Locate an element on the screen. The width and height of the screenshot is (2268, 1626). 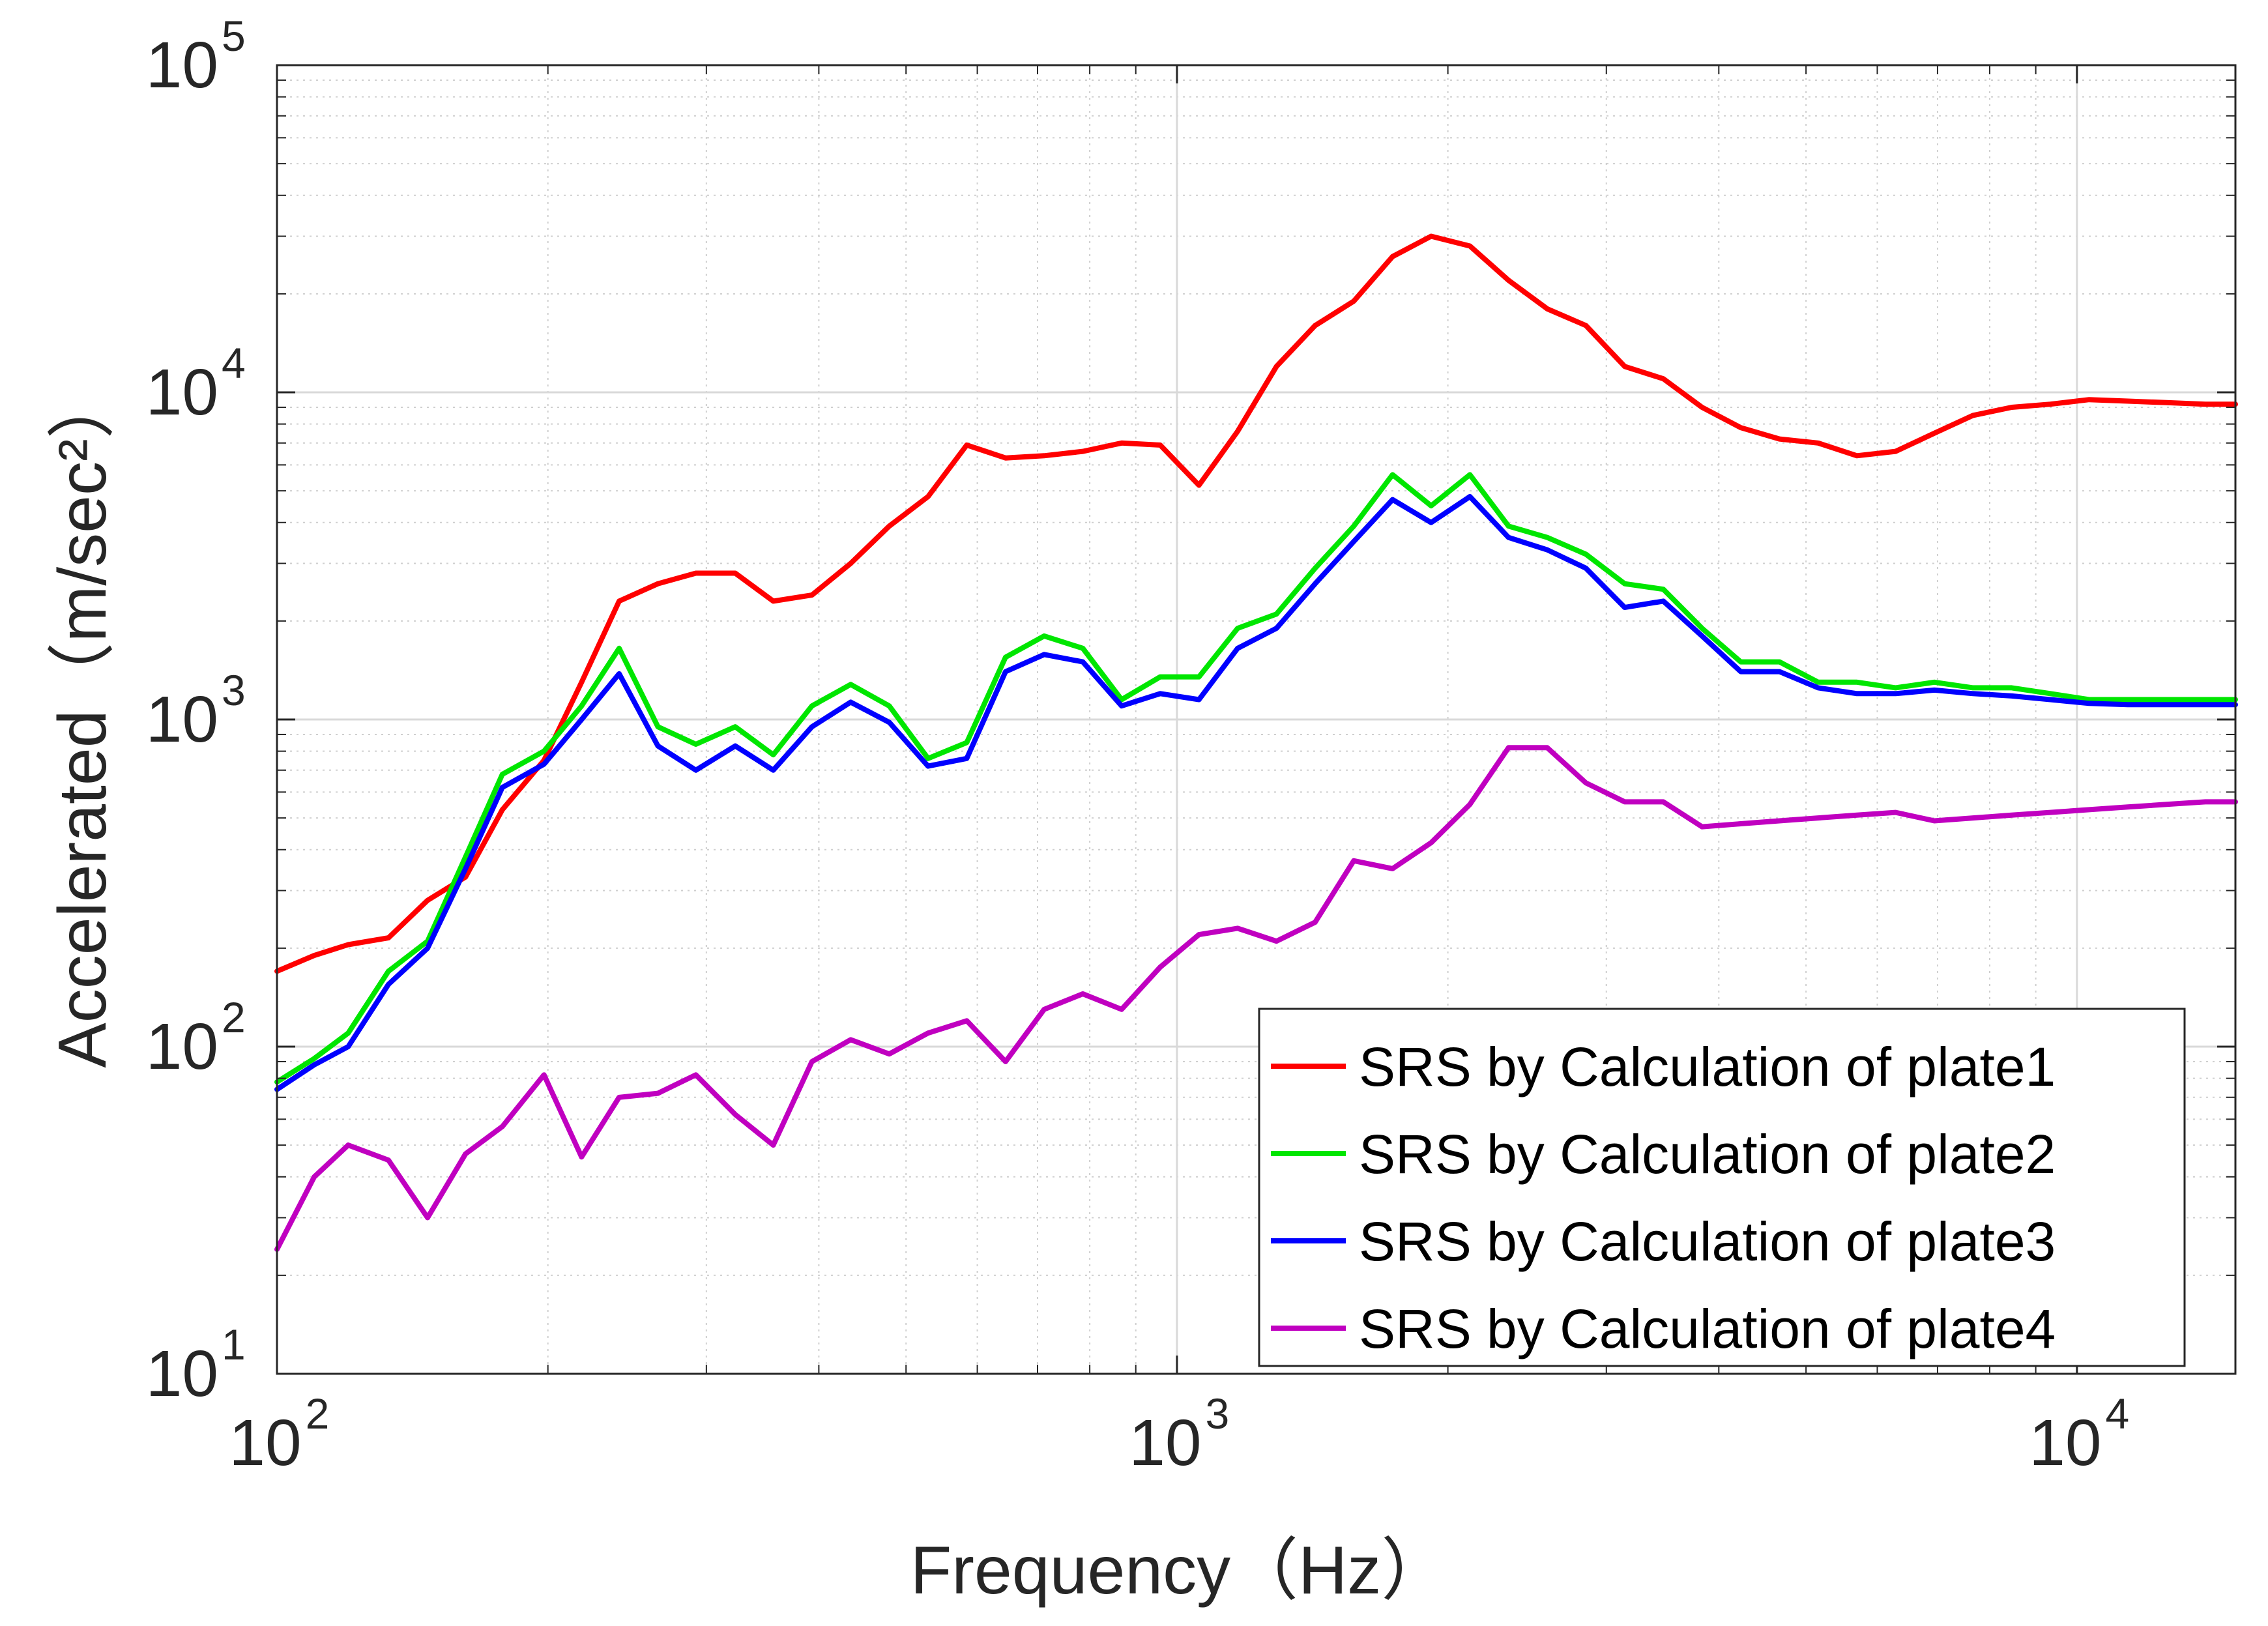
legend-entry-plate4: SRS by Calculation of plate4 is located at coordinates (1663, 1328).